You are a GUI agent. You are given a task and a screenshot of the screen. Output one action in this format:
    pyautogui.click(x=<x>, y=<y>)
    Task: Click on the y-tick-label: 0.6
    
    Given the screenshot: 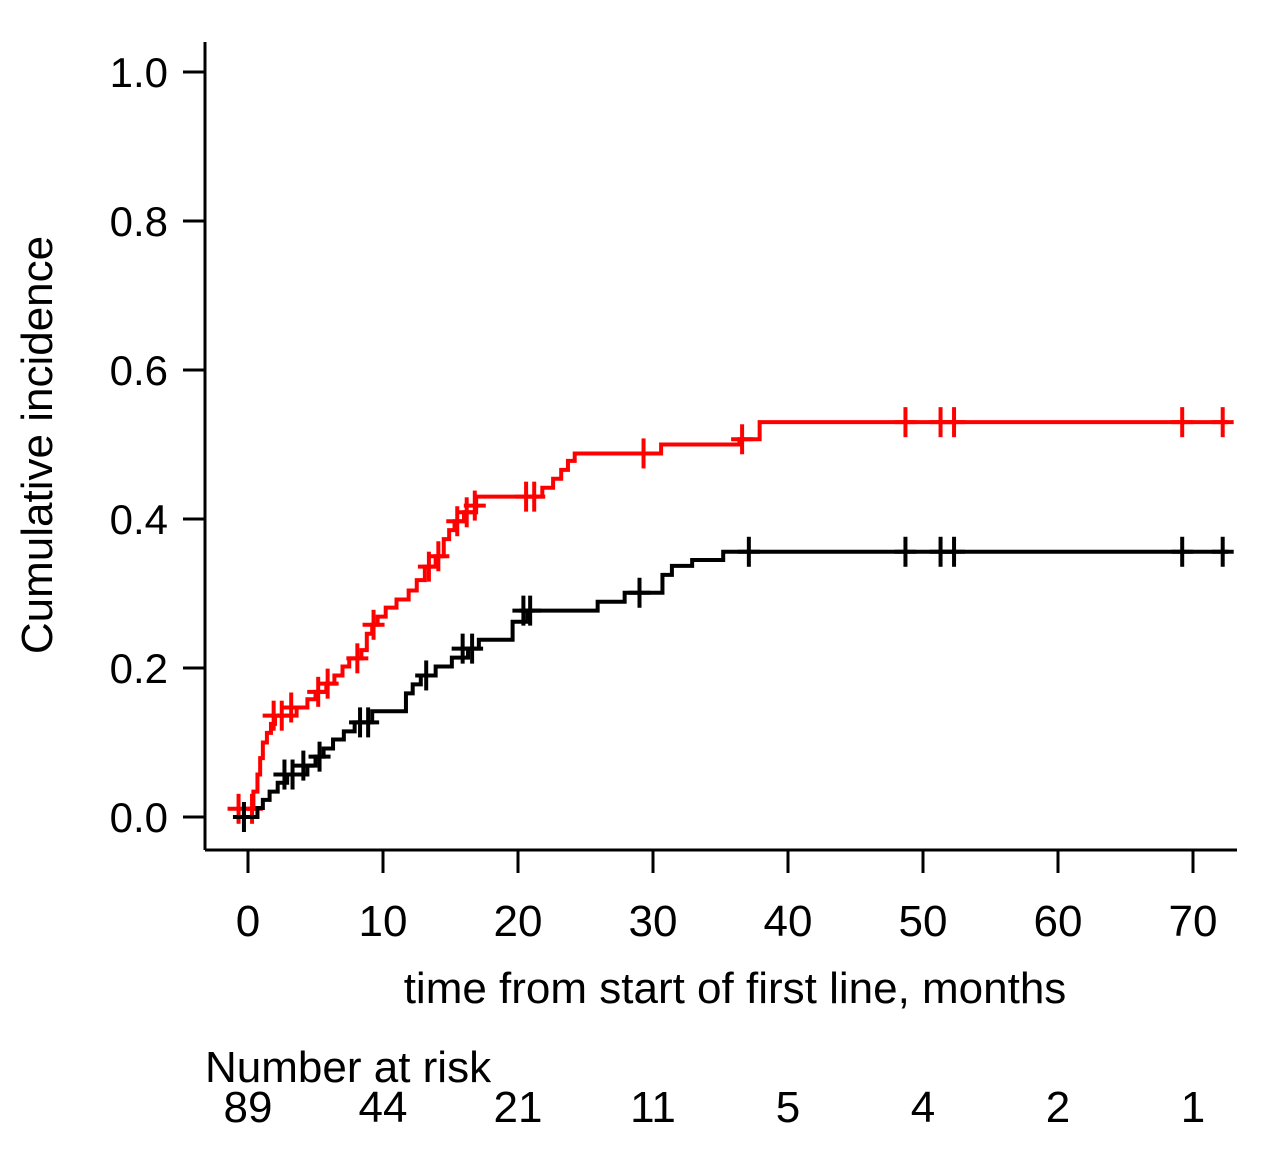 What is the action you would take?
    pyautogui.click(x=139, y=370)
    